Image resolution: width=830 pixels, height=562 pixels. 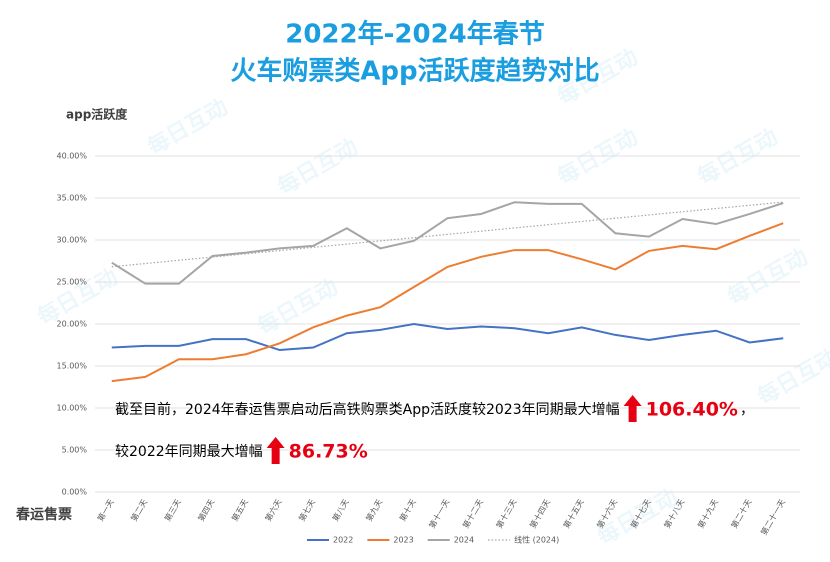 What do you see at coordinates (71, 366) in the screenshot?
I see `y-tick-label: 15.00%` at bounding box center [71, 366].